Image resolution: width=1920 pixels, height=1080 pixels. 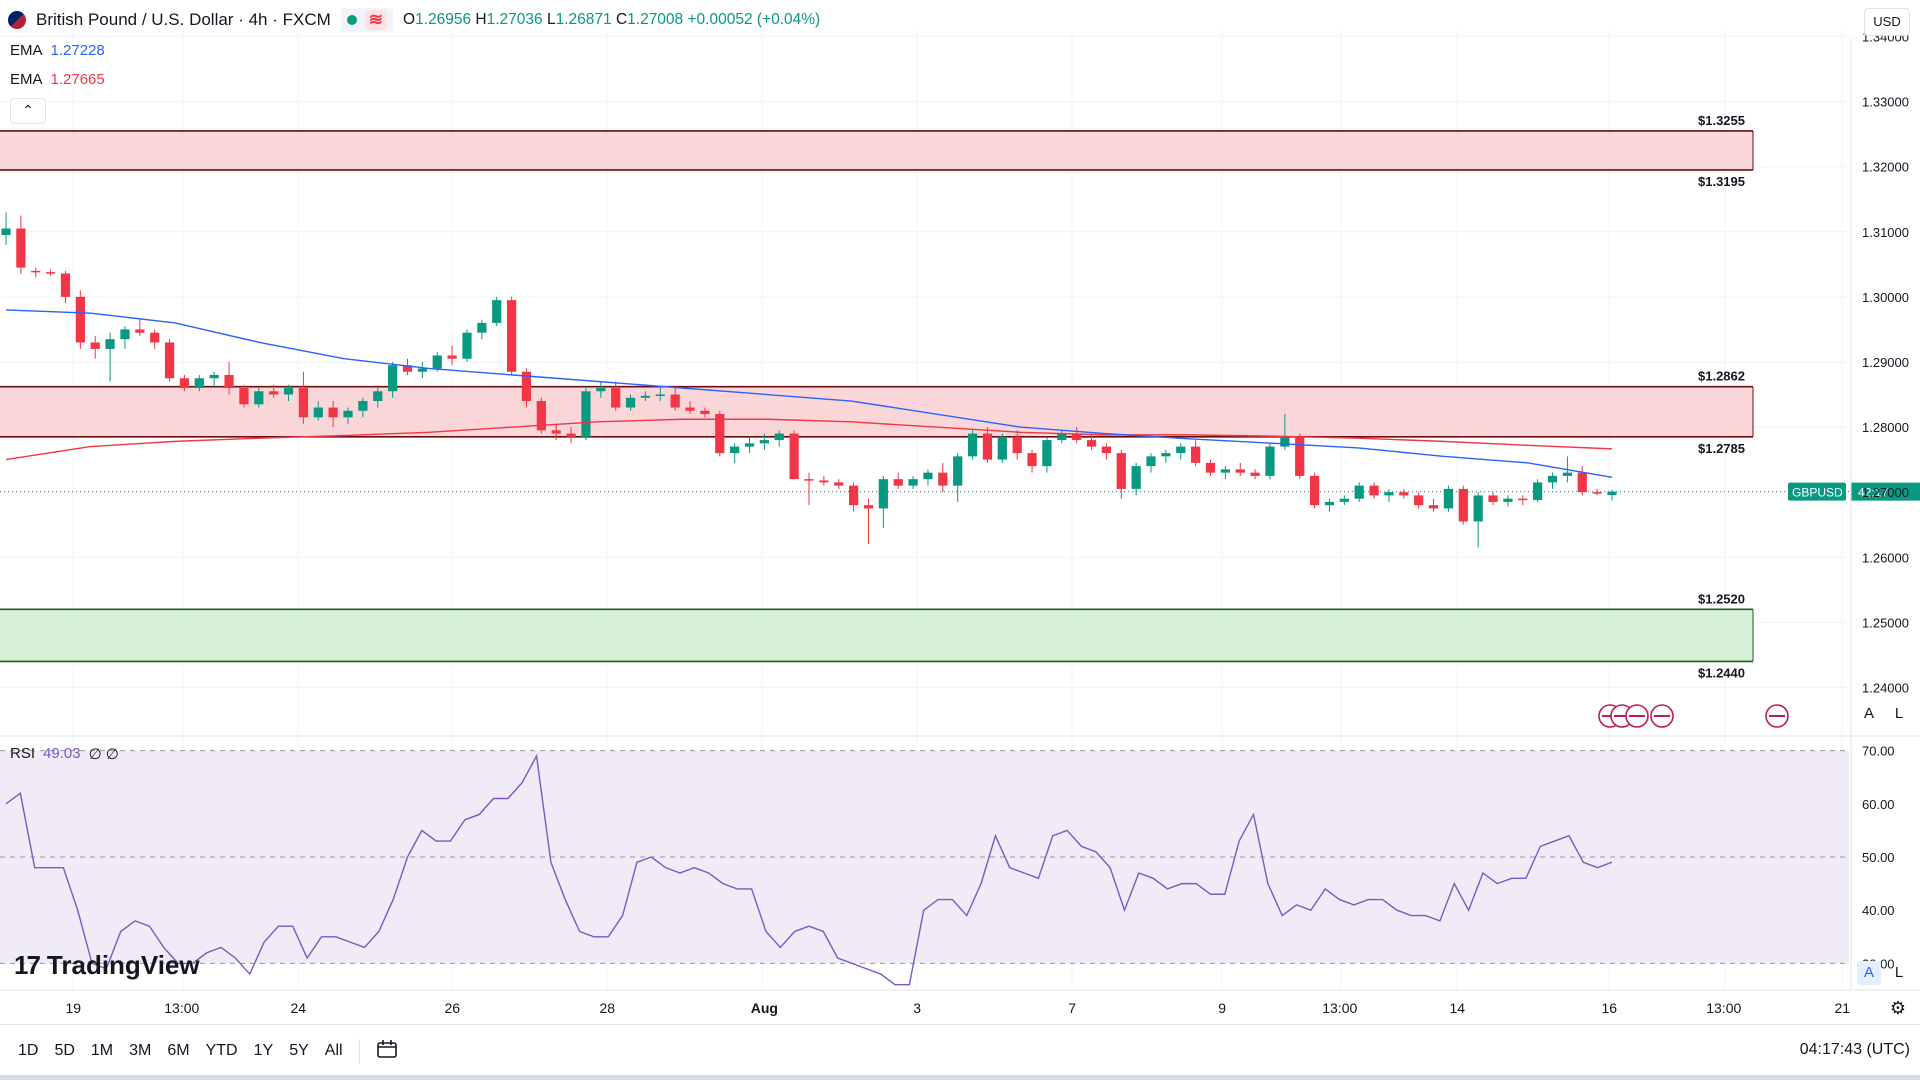 What do you see at coordinates (1885, 232) in the screenshot?
I see `price-tick-label: 1.31000` at bounding box center [1885, 232].